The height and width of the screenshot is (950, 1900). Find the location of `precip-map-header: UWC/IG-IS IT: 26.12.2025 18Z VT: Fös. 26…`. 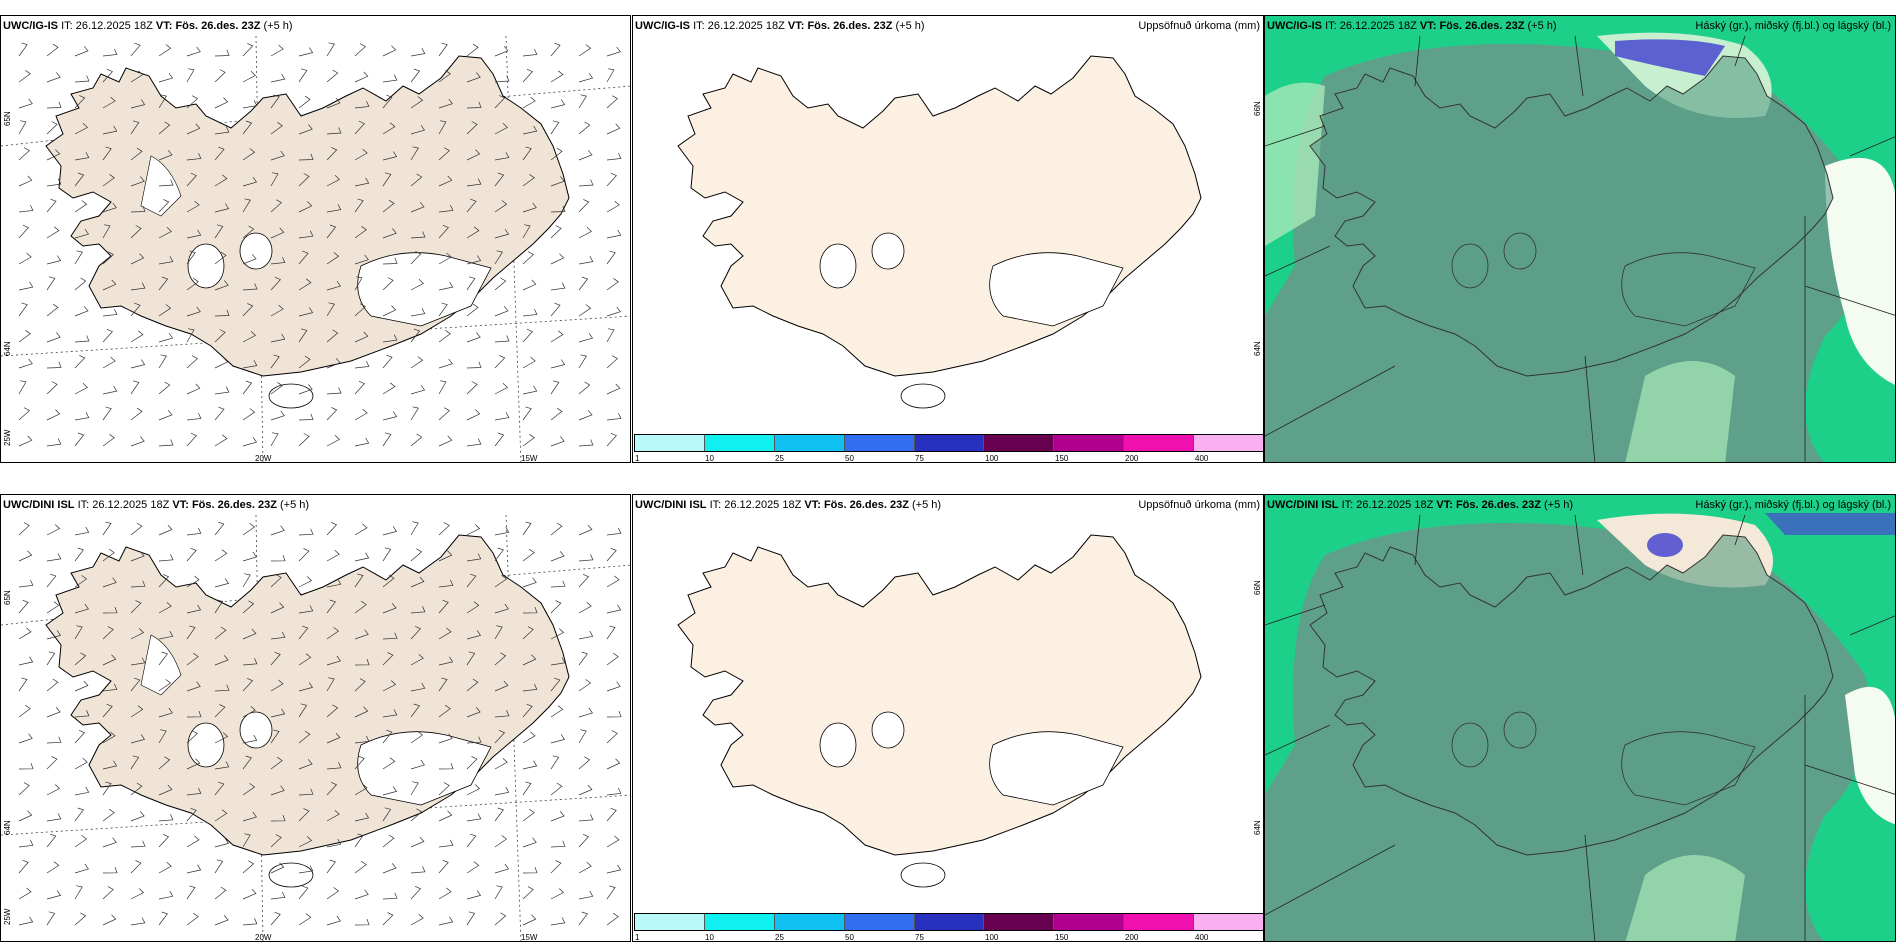

precip-map-header: UWC/IG-IS IT: 26.12.2025 18Z VT: Fös. 26… is located at coordinates (780, 26).